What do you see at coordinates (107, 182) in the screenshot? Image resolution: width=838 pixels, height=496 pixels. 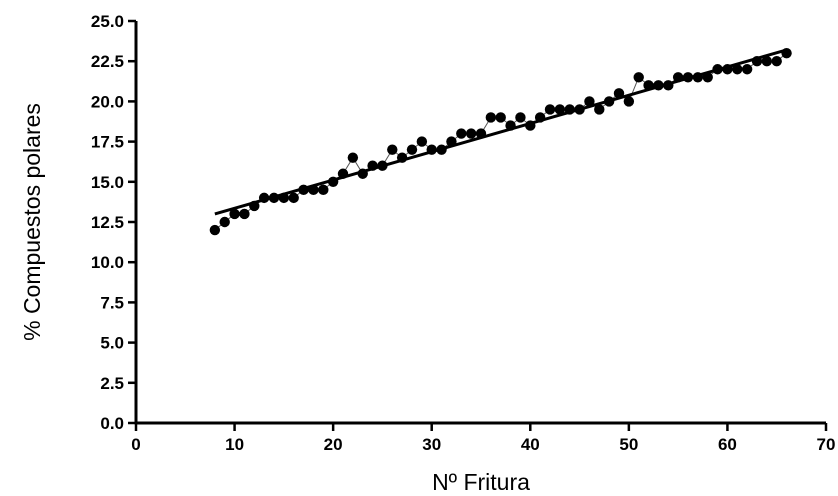 I see `y-tick-label: 15.0` at bounding box center [107, 182].